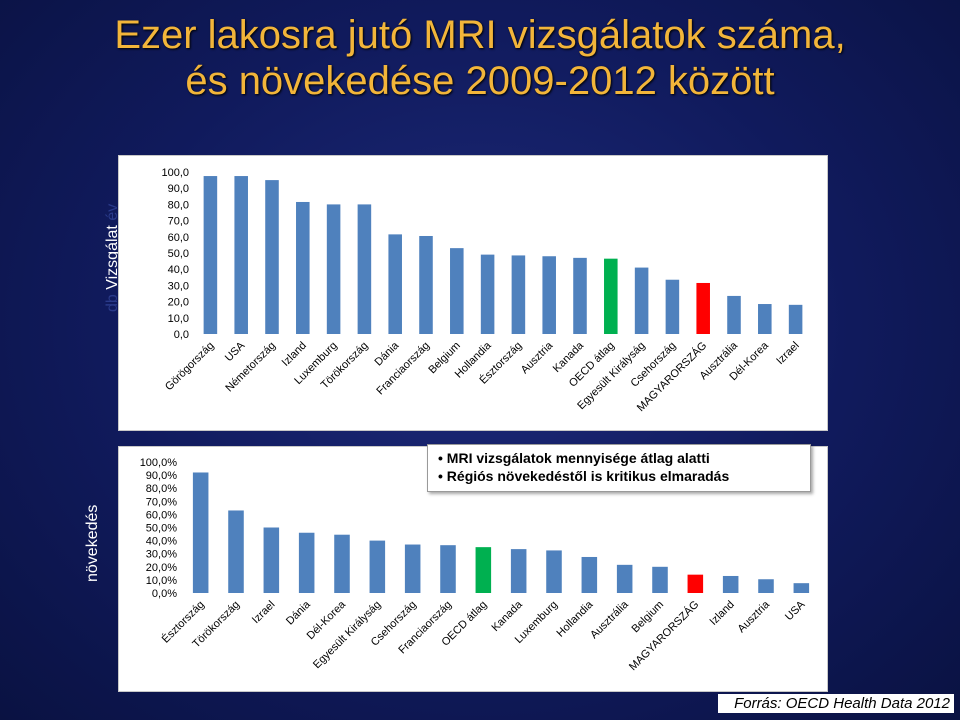 Image resolution: width=960 pixels, height=720 pixels. I want to click on chart2-y-tick-label: 20,0%, so click(161, 568).